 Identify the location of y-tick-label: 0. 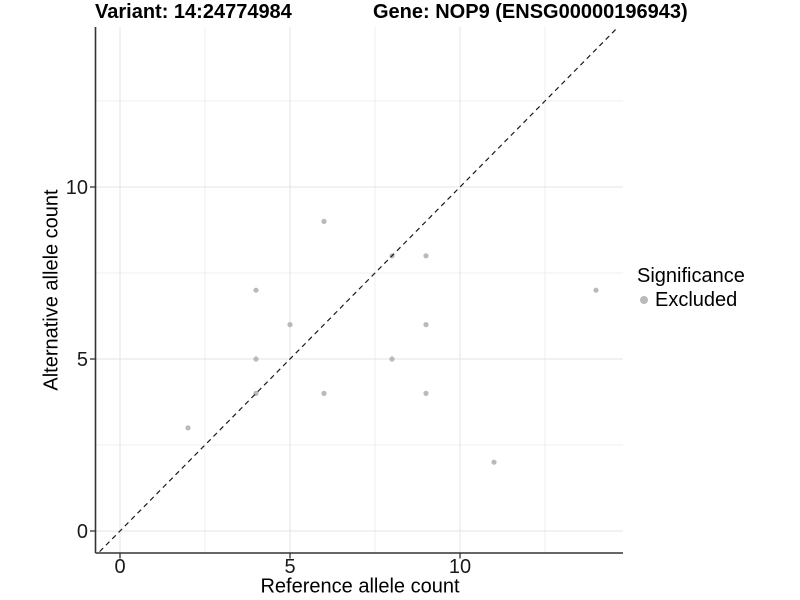
(82, 532).